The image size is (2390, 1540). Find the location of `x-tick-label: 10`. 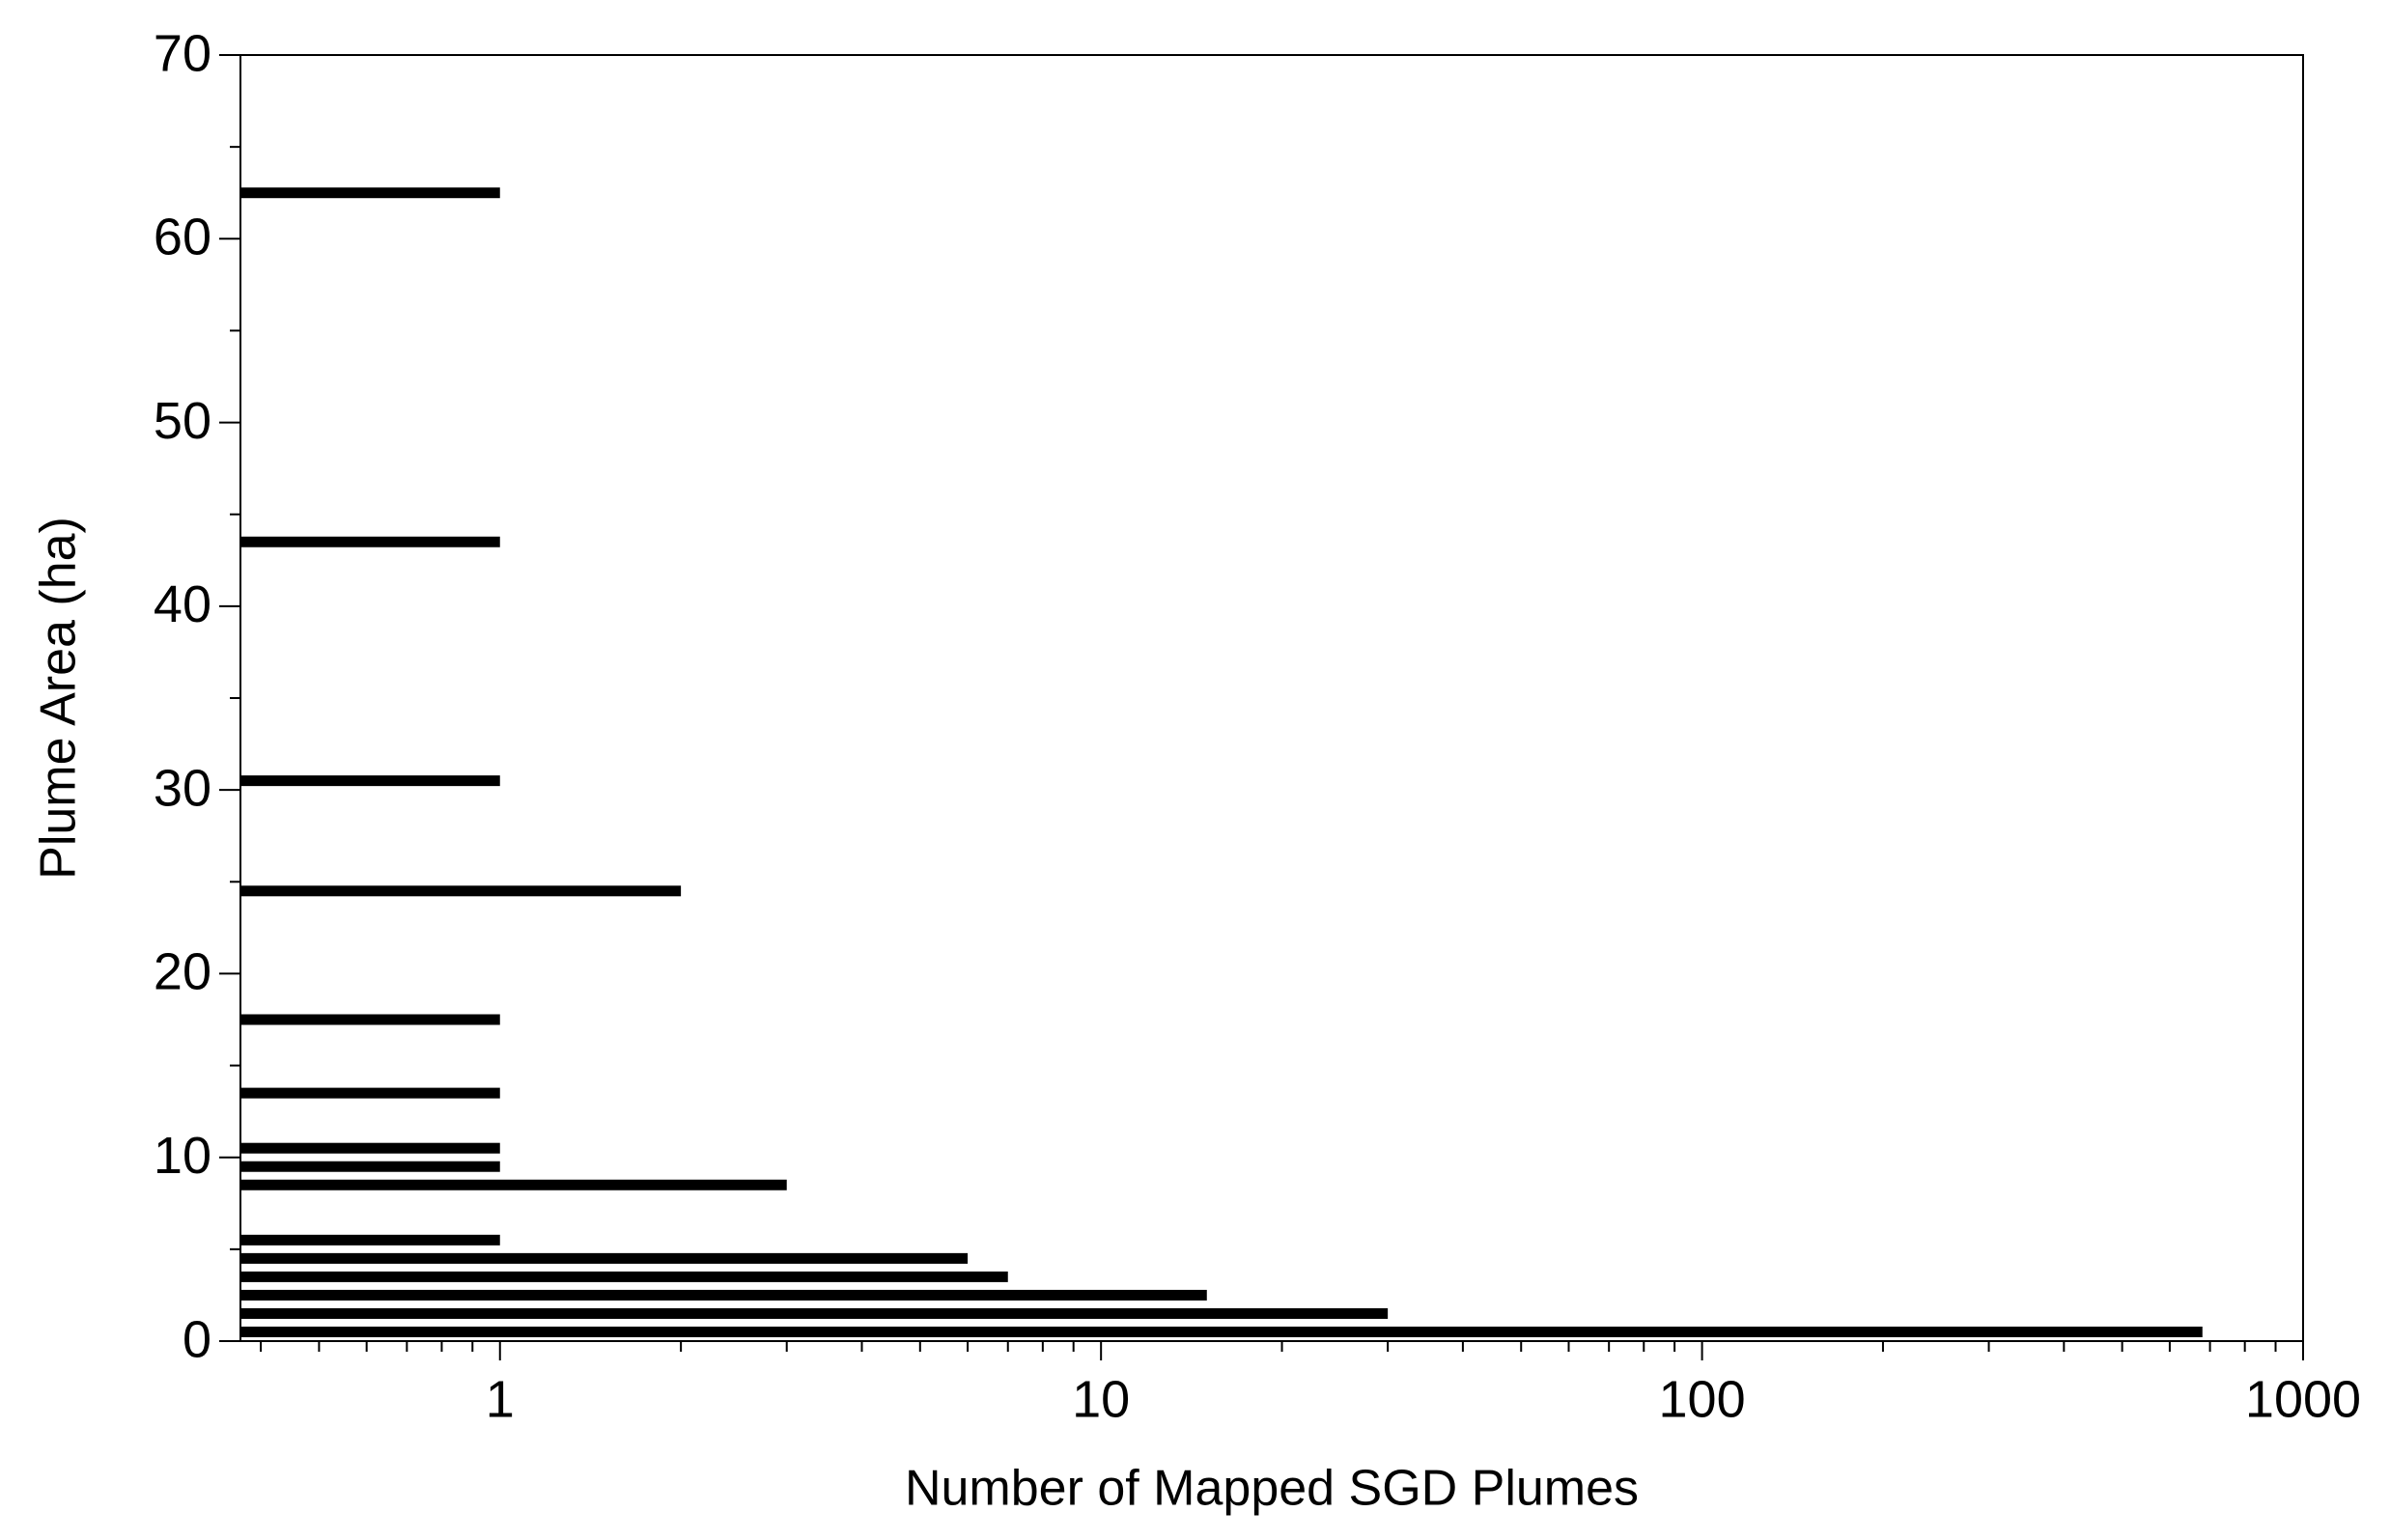

x-tick-label: 10 is located at coordinates (1101, 1399).